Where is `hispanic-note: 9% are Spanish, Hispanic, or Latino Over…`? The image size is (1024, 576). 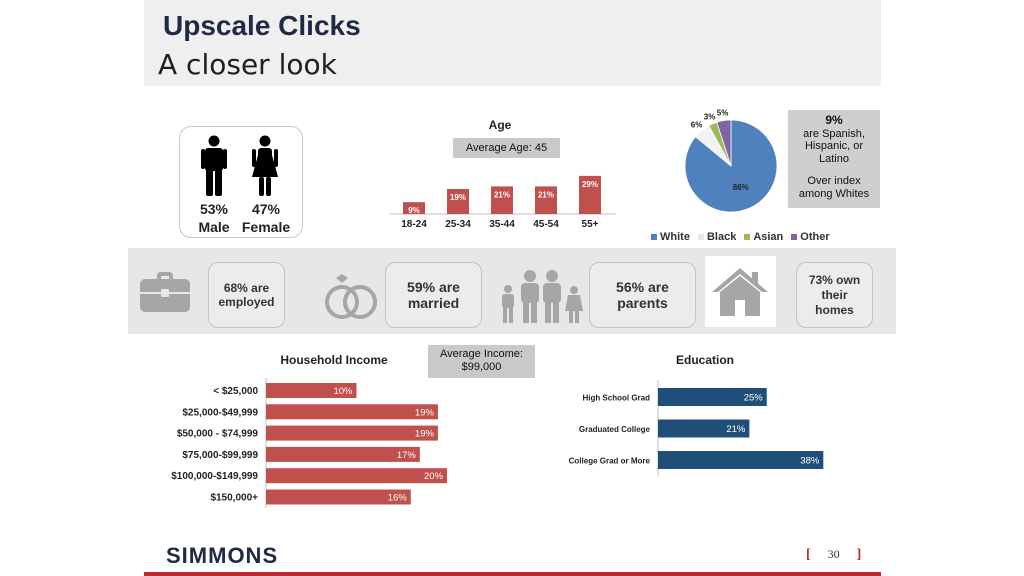 hispanic-note: 9% are Spanish, Hispanic, or Latino Over… is located at coordinates (834, 159).